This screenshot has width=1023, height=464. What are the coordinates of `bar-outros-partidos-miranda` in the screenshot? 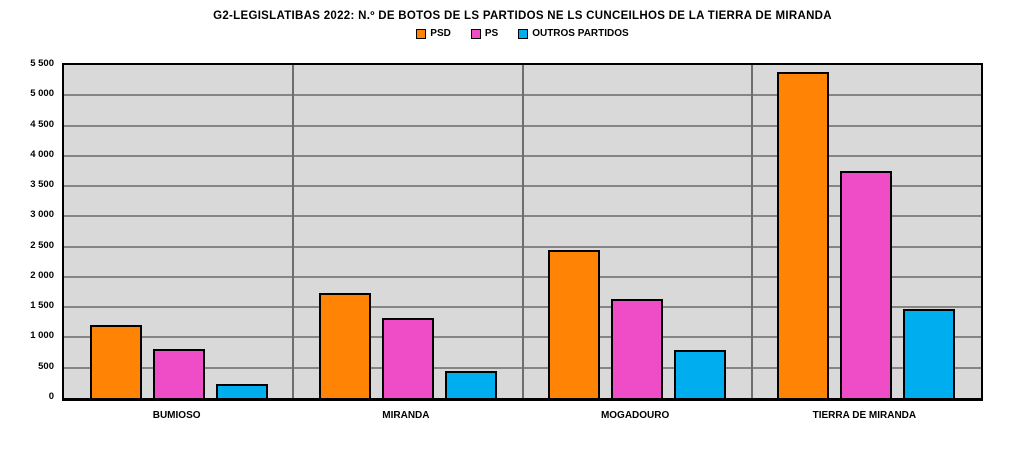 It's located at (470, 384).